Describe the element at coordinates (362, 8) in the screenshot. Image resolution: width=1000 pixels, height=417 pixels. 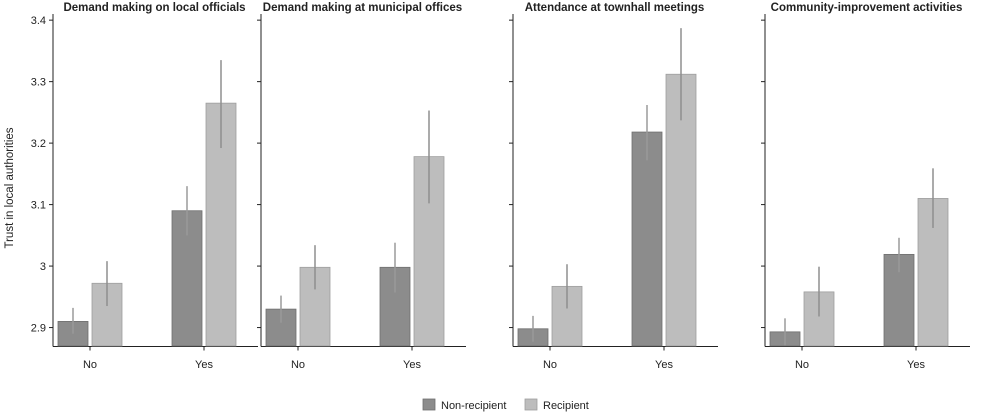
I see `panel-title: Demand making at municipal offices` at that location.